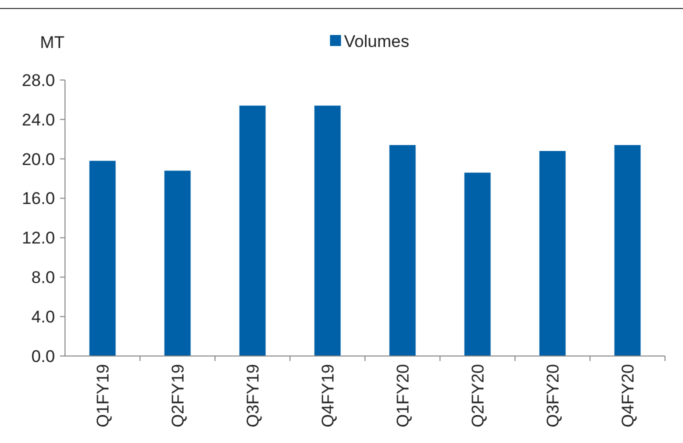 The height and width of the screenshot is (443, 683). Describe the element at coordinates (478, 396) in the screenshot. I see `x-tick-label: Q2FY20` at that location.